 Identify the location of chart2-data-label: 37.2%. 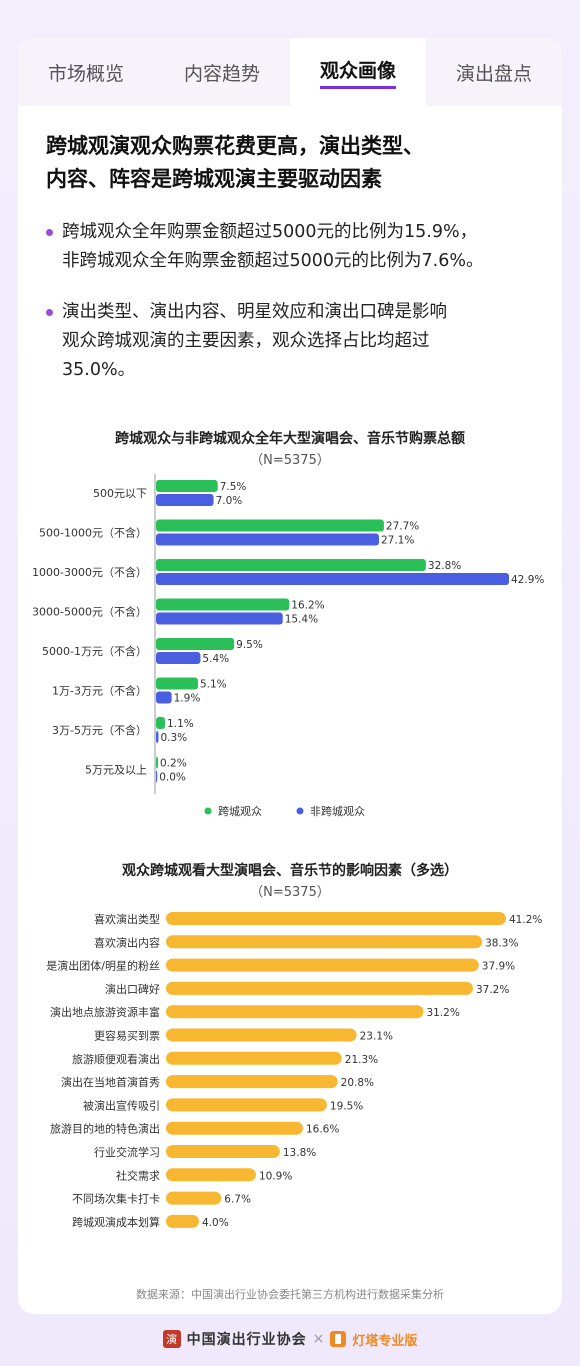
(492, 990).